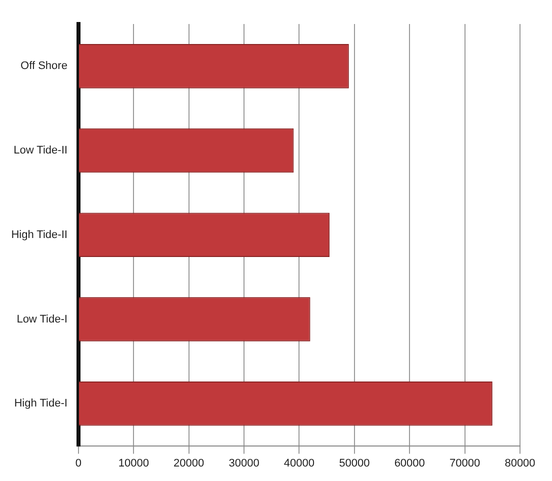 This screenshot has width=552, height=481. I want to click on y-tick-label: High Tide-I, so click(41, 404).